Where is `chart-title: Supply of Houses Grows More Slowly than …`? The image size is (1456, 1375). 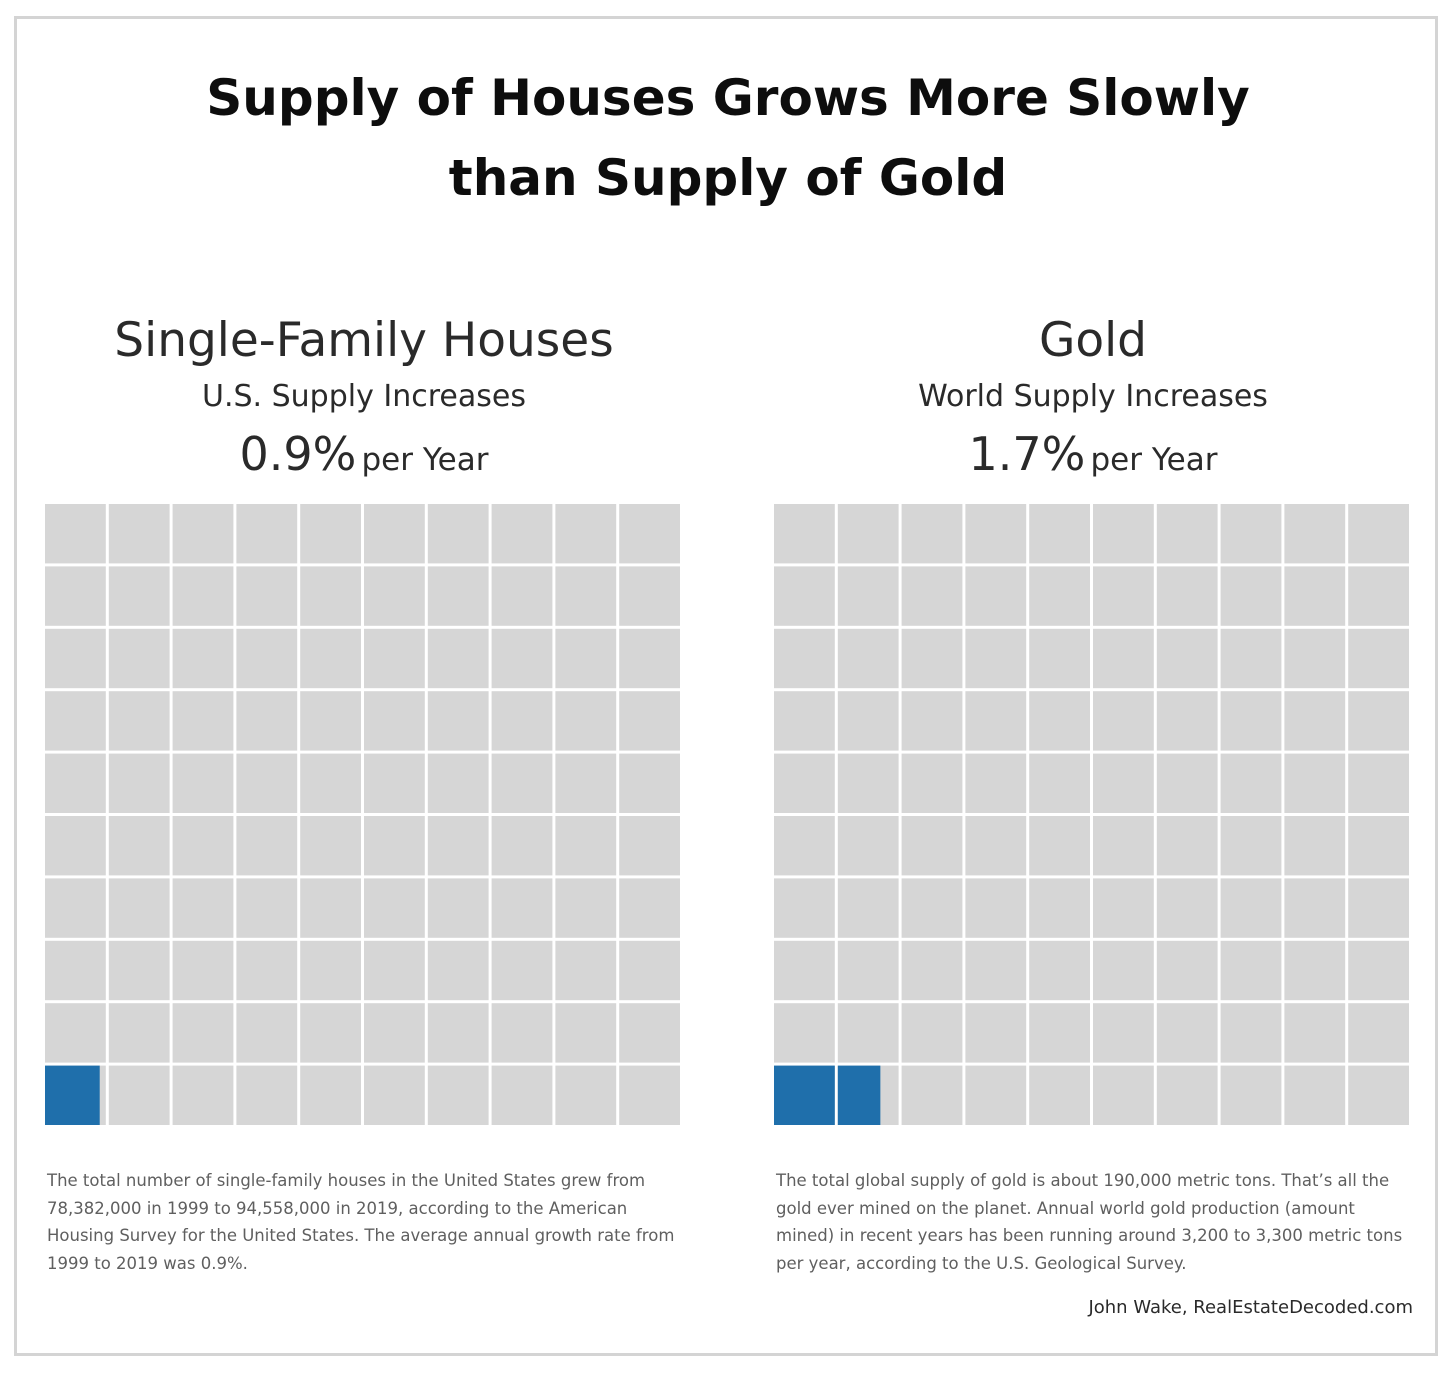
chart-title: Supply of Houses Grows More Slowly than … is located at coordinates (728, 138).